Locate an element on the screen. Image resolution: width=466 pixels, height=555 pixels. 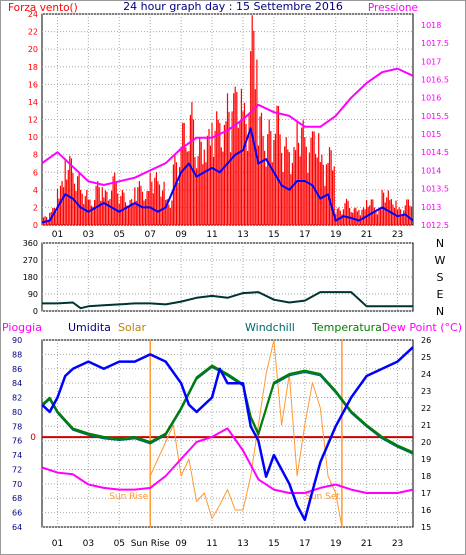
y-right-tick-label: 1014.5 is located at coordinates (435, 152).